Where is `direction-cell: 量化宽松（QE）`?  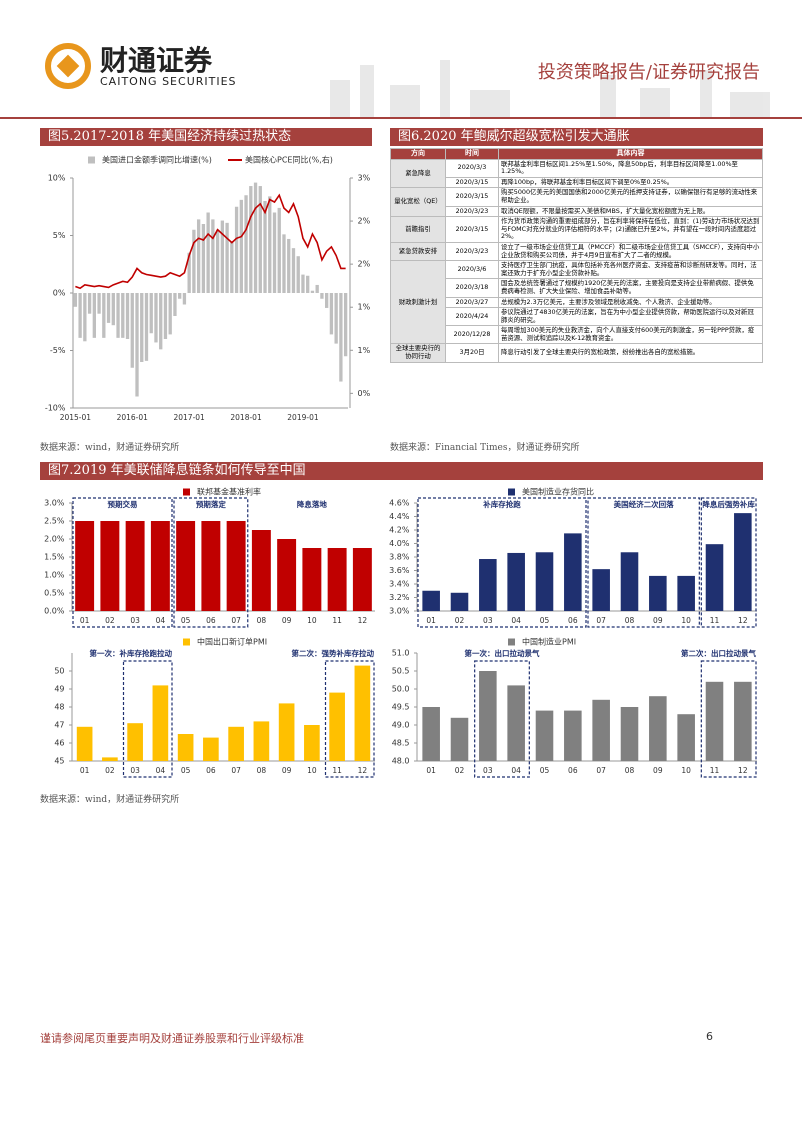 direction-cell: 量化宽松（QE） is located at coordinates (418, 202).